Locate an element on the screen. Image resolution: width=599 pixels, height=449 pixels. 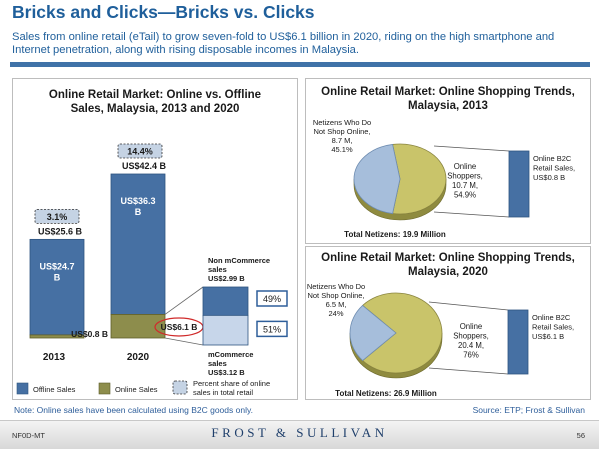
legend-label-share: sales in total retail is located at coordinates (223, 392).